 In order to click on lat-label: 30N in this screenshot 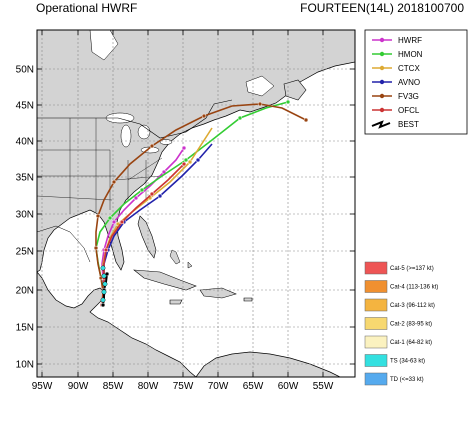, I will do `click(25, 215)`.